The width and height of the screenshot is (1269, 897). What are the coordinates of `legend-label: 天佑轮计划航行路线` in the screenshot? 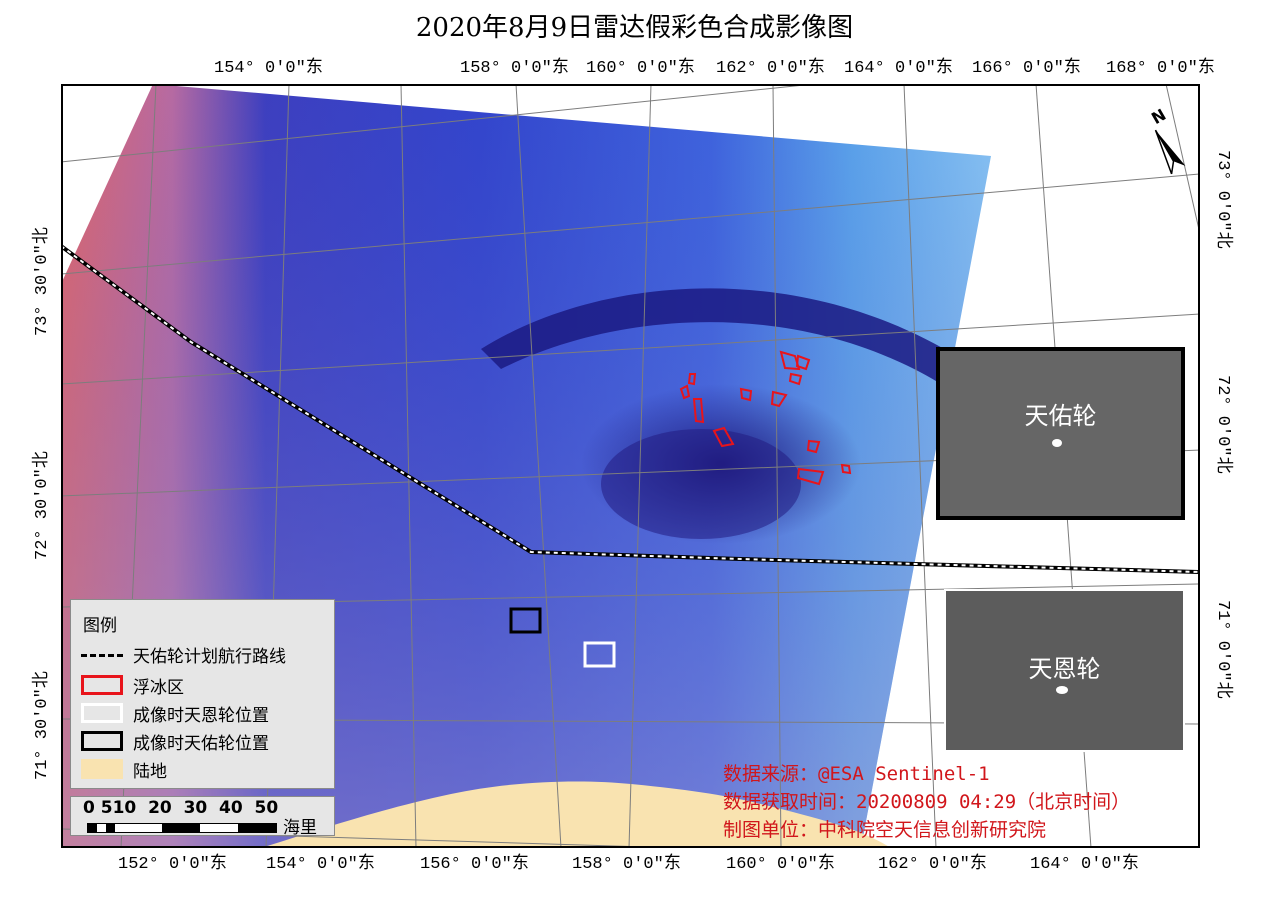 It's located at (209, 656).